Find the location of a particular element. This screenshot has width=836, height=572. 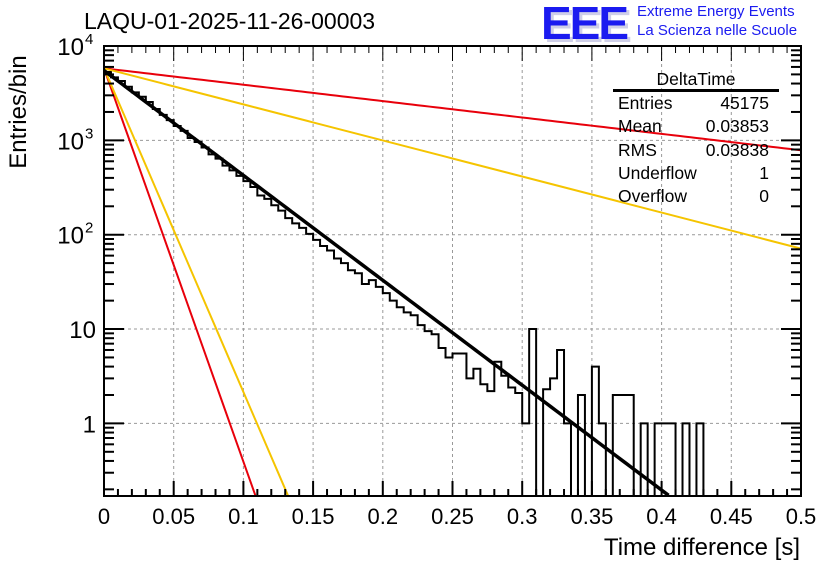

stats-row-entries: Entries 45175 is located at coordinates (695, 103).